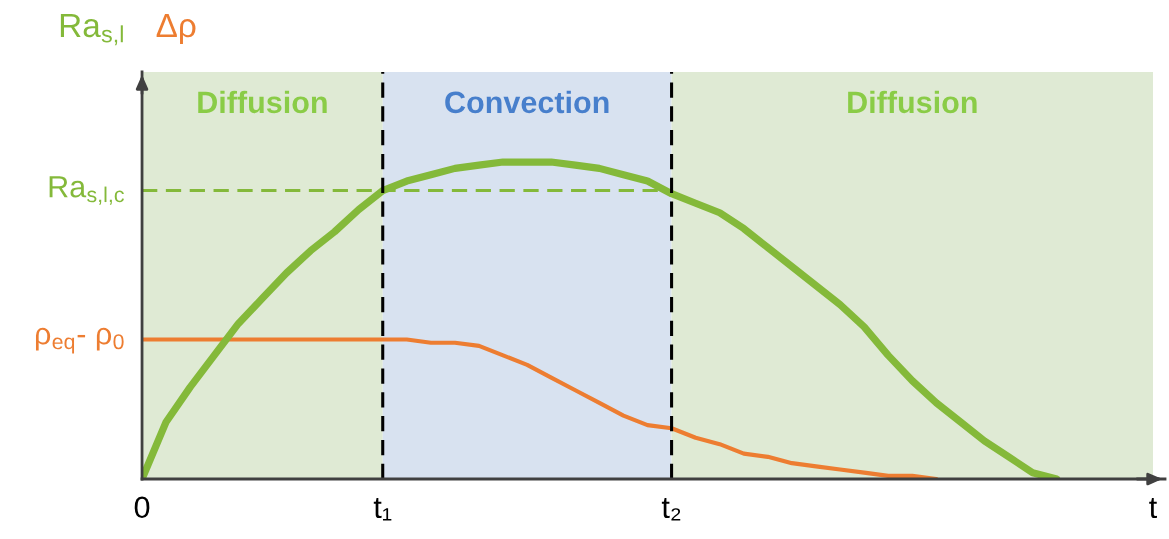 This screenshot has height=539, width=1169. Describe the element at coordinates (79, 340) in the screenshot. I see `annotation: ρ$_{eq}$- ρ$_{0}$` at that location.